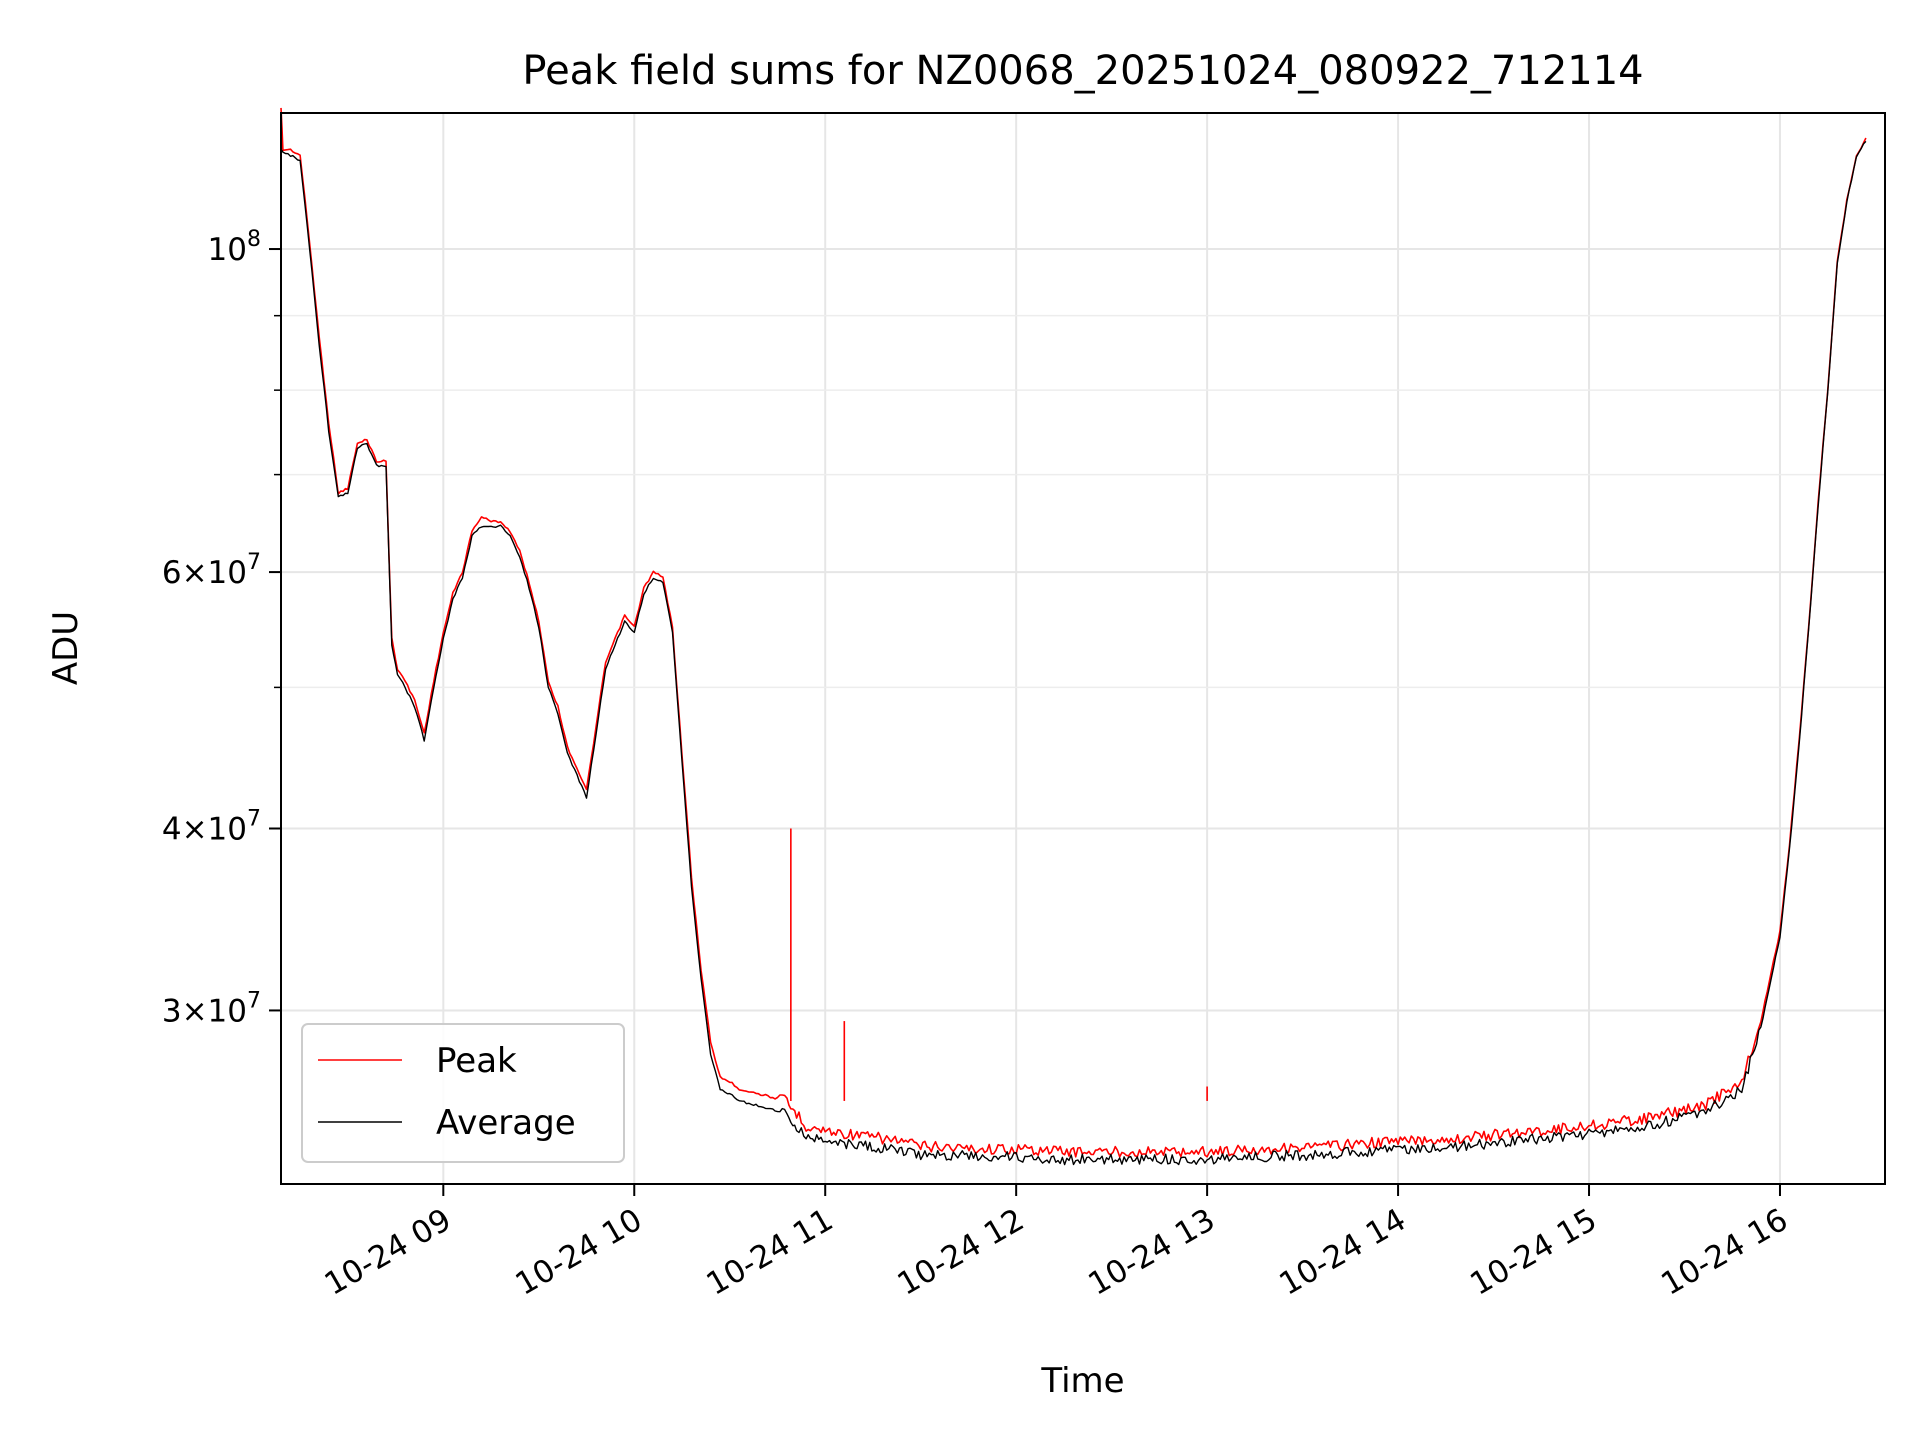 This screenshot has width=1920, height=1440. What do you see at coordinates (211, 570) in the screenshot?
I see `y-tick-label: 6×107` at bounding box center [211, 570].